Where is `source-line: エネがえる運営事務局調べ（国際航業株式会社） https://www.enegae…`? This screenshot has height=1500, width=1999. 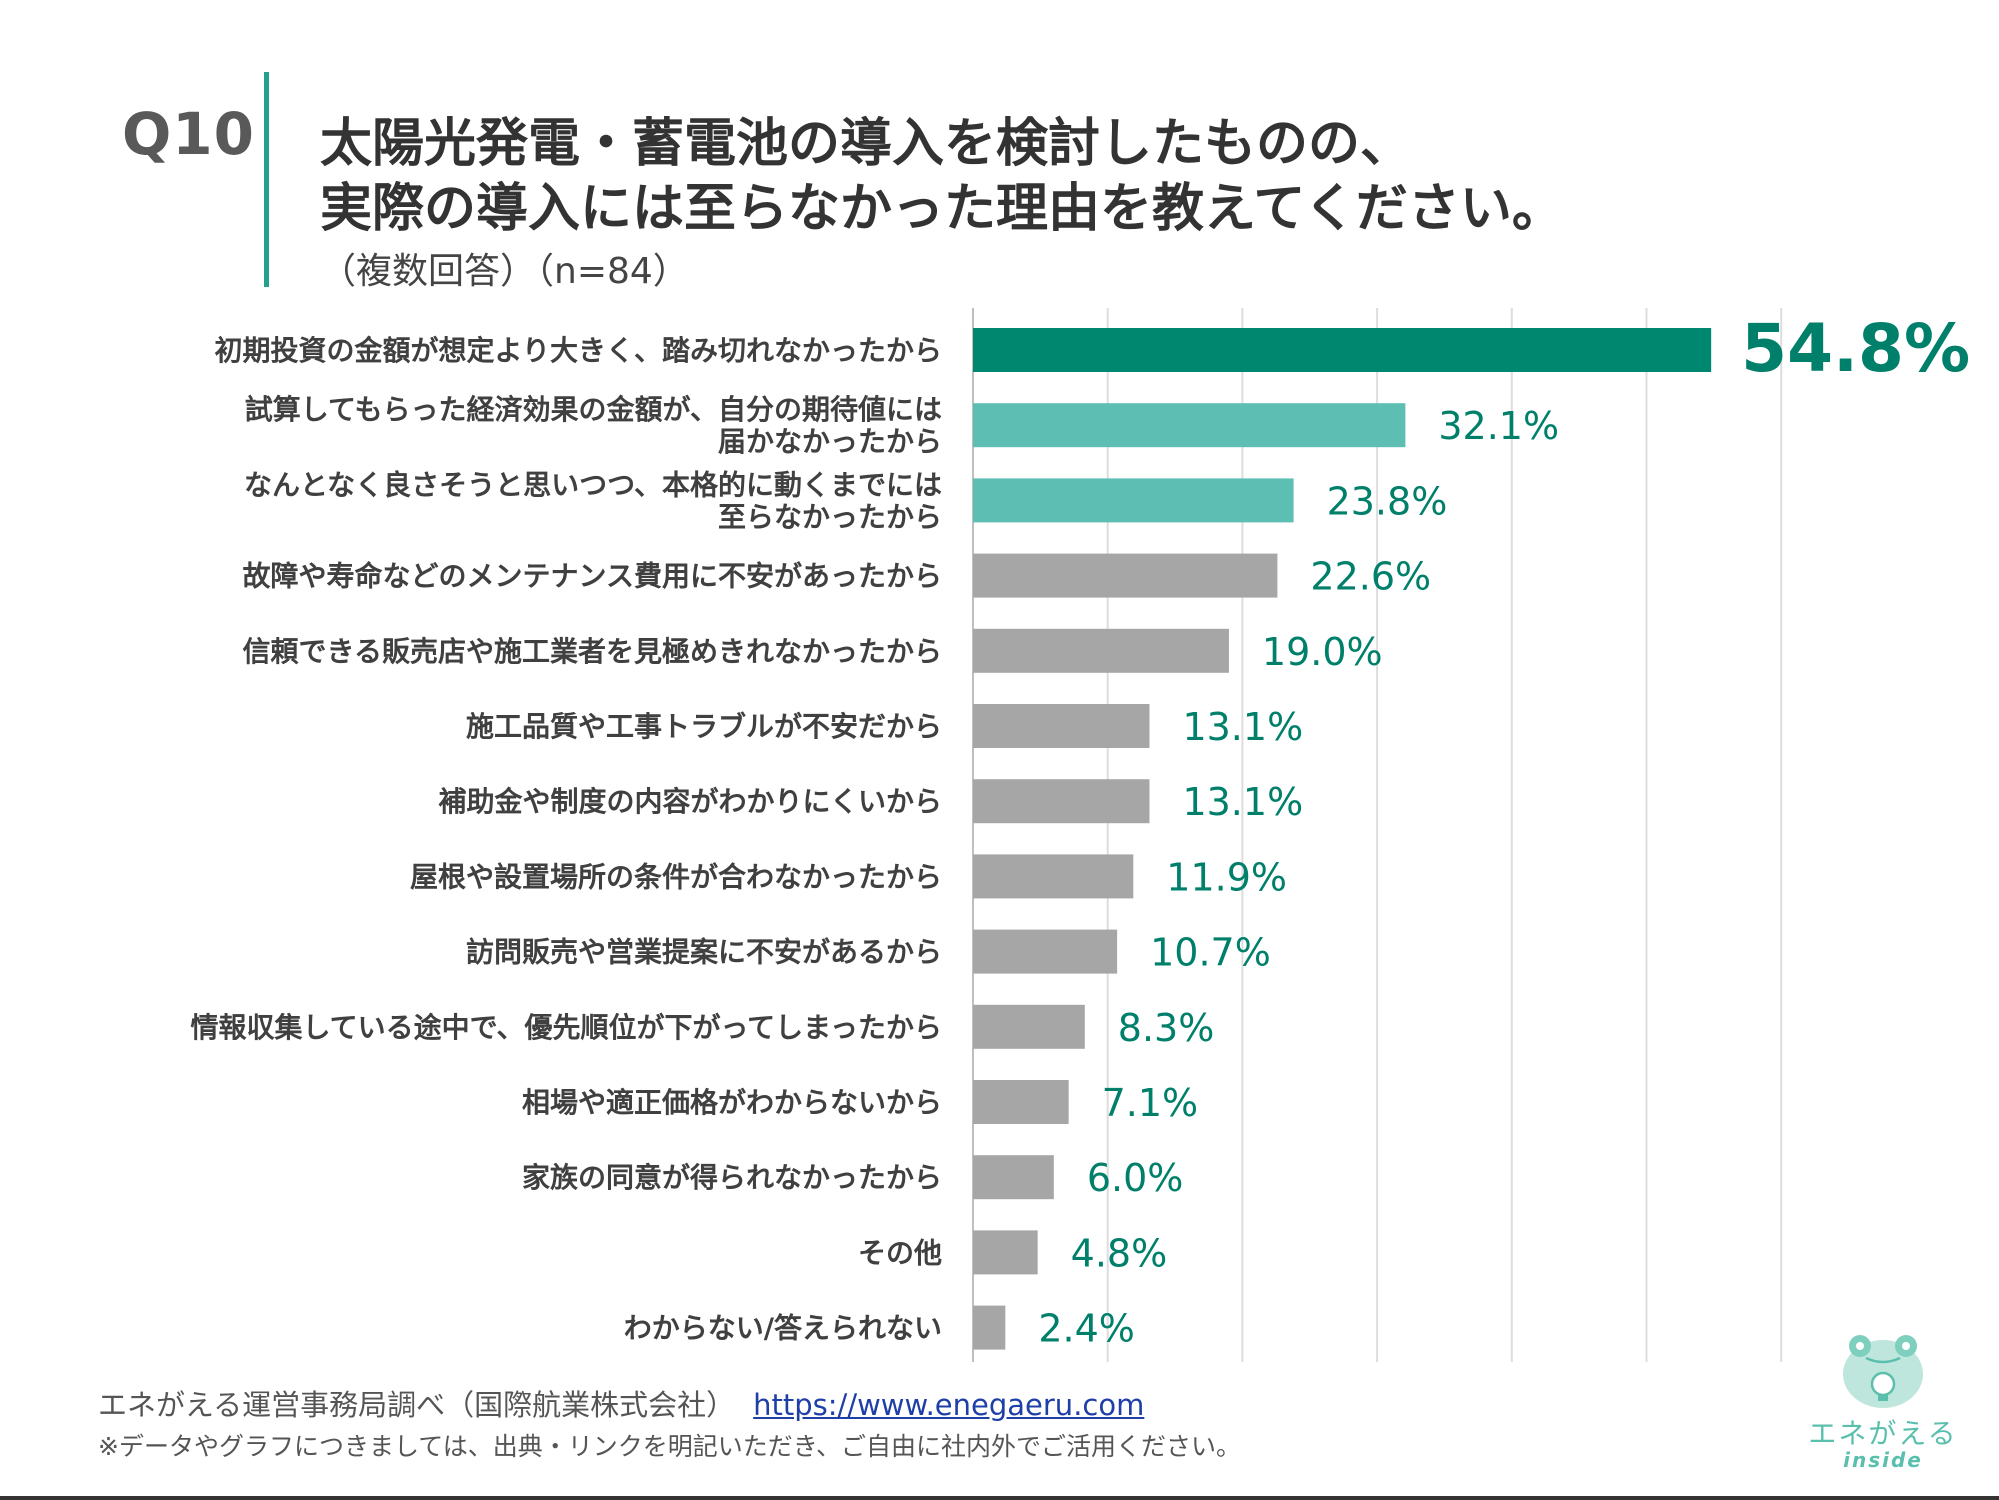
source-line: エネがえる運営事務局調べ（国際航業株式会社） https://www.enegae… is located at coordinates (621, 1403).